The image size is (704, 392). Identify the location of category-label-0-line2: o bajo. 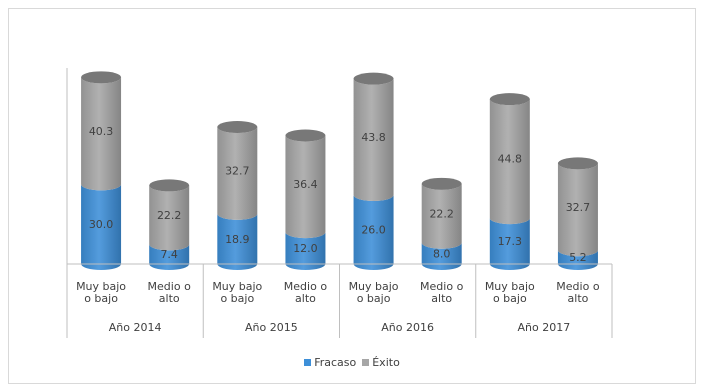
(101, 298).